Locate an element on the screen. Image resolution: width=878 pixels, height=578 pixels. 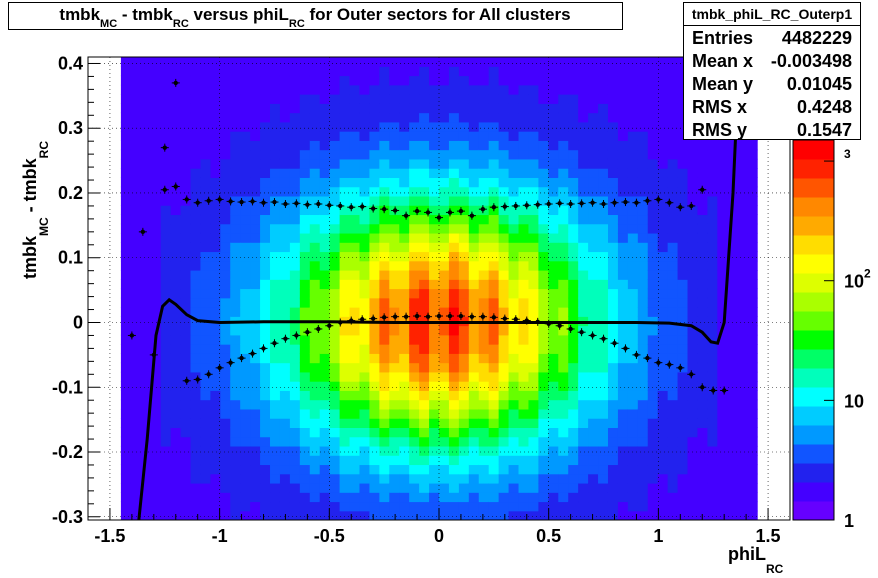
stats-value: 0.1547 is located at coordinates (824, 130).